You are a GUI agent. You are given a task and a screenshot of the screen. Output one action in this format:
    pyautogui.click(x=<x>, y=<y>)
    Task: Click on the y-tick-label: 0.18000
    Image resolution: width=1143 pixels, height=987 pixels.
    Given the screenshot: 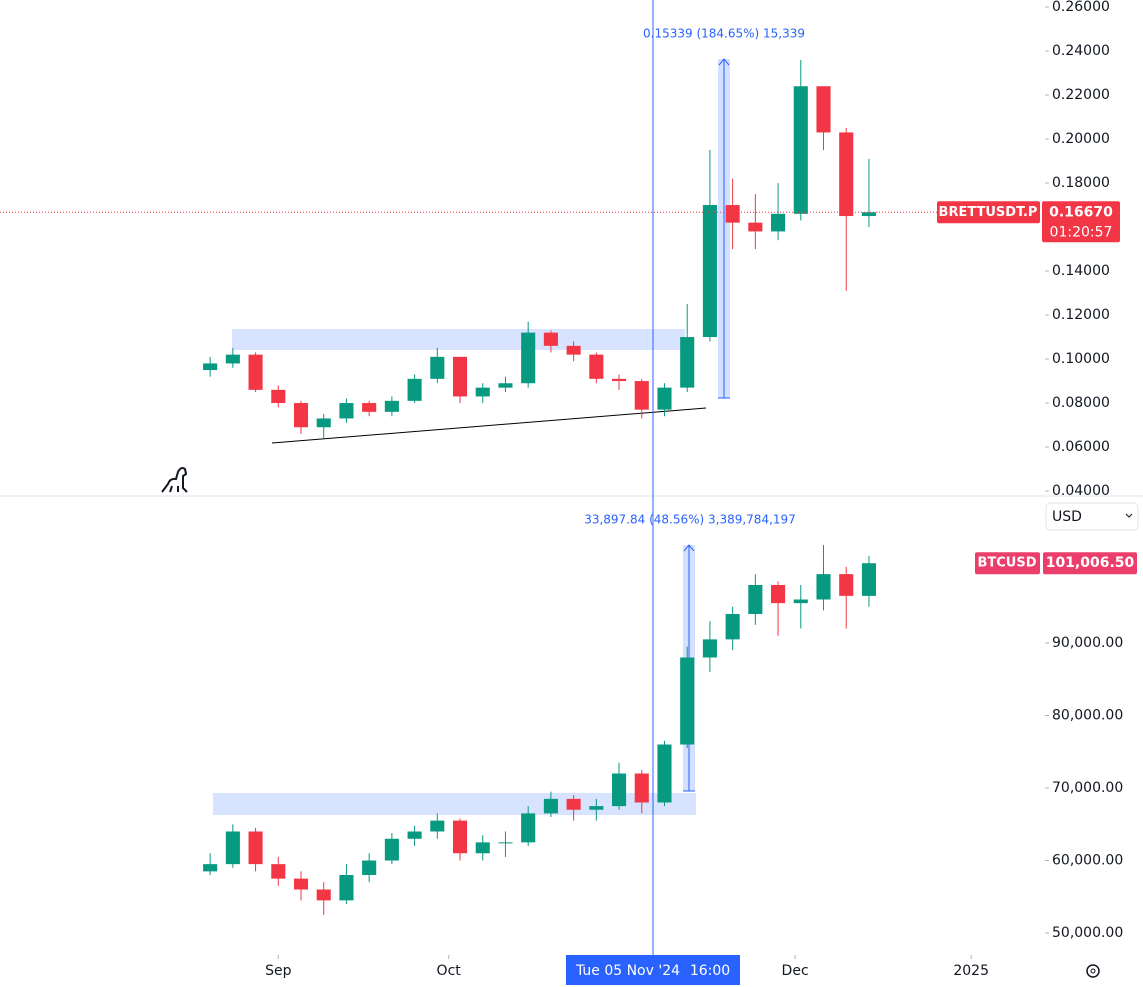 What is the action you would take?
    pyautogui.click(x=1081, y=183)
    